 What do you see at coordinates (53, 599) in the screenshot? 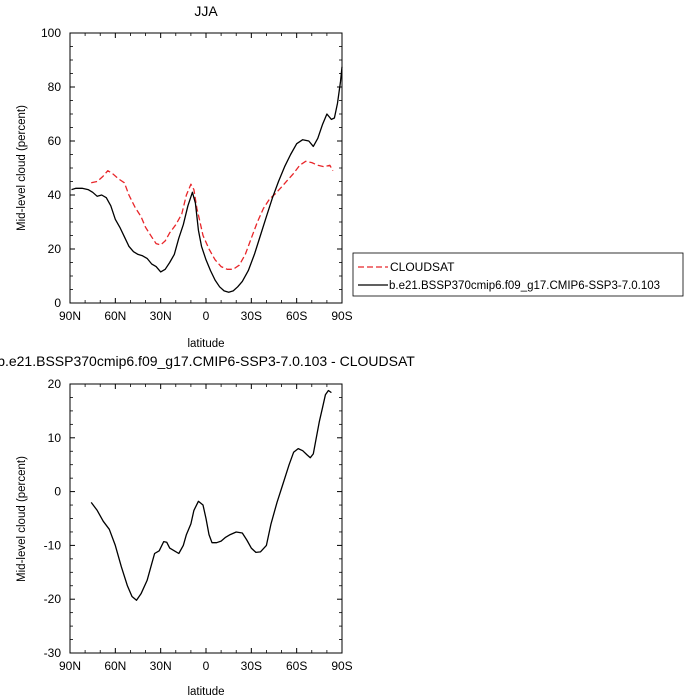
I see `y-tick-label: -20` at bounding box center [53, 599].